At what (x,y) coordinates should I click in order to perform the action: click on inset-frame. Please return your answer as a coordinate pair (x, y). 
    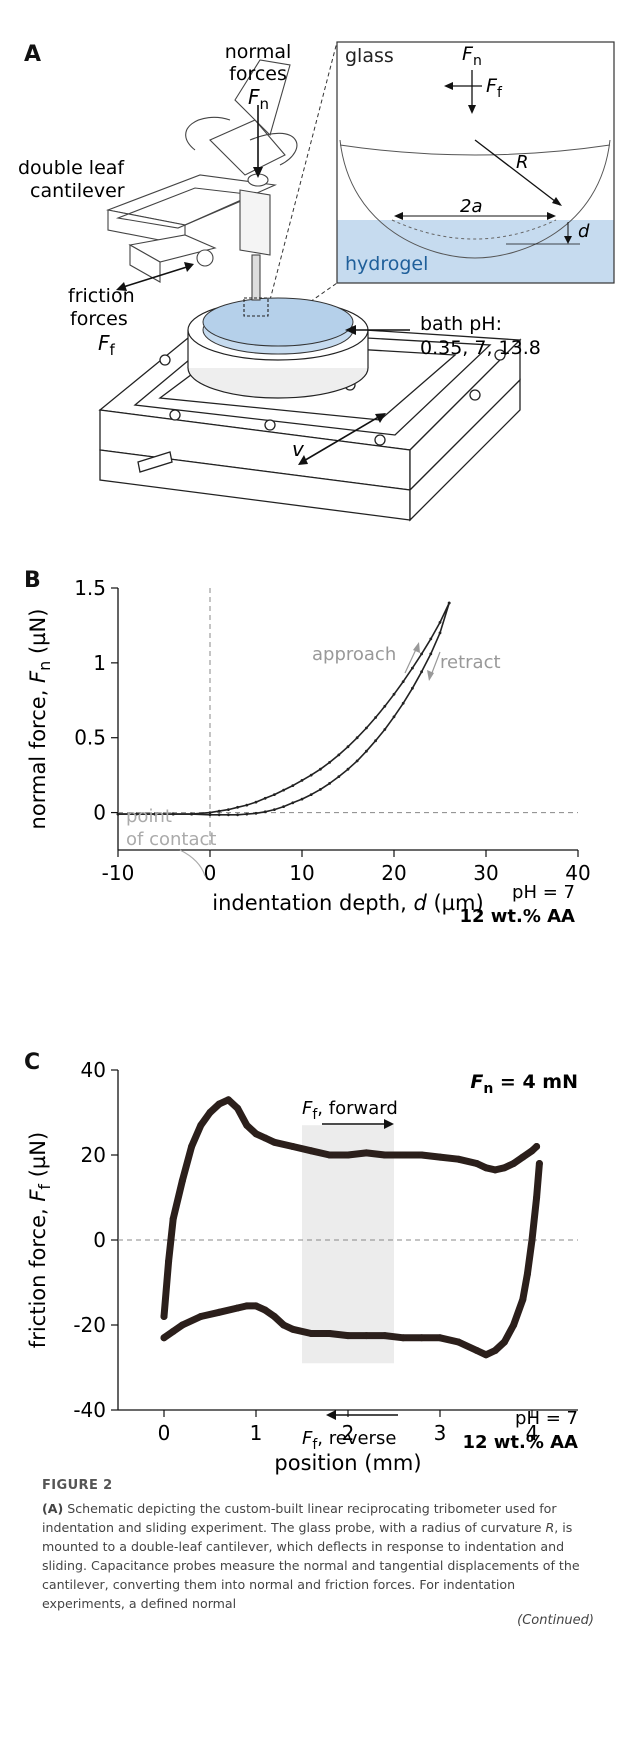
    Looking at the image, I should click on (475, 162).